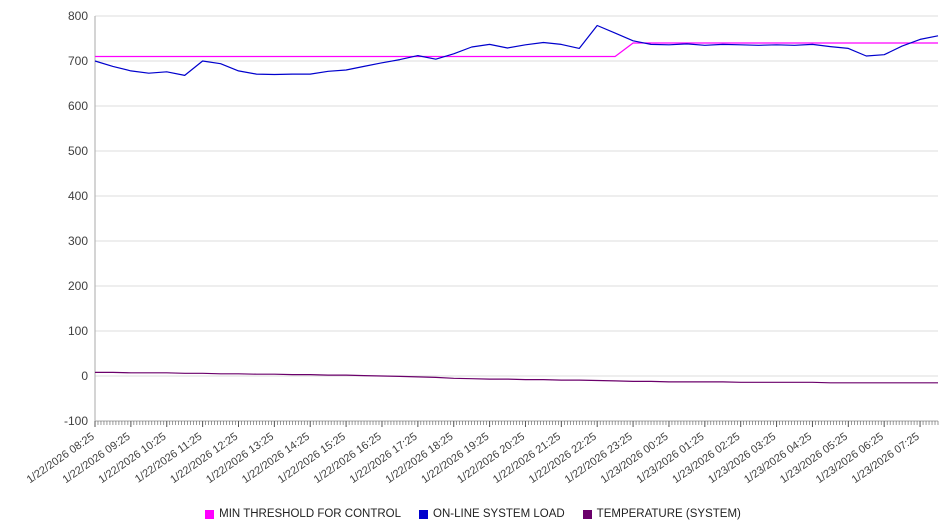  I want to click on legend-swatch-min-threshold, so click(210, 514).